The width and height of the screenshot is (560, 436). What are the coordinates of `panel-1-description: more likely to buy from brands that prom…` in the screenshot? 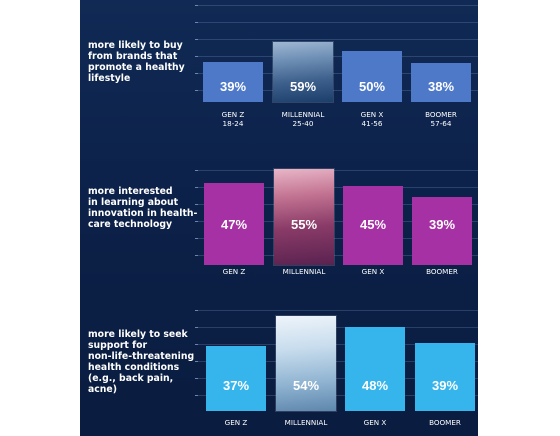 It's located at (136, 62).